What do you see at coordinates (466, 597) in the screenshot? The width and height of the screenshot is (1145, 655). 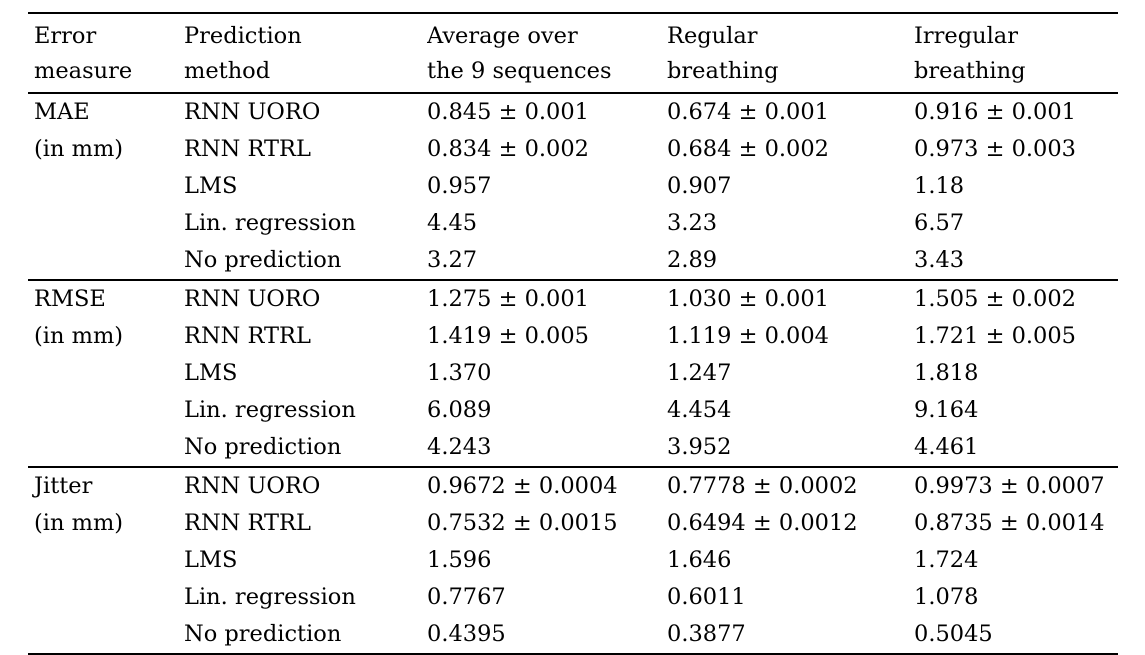 I see `avg-cell: 0.7767` at bounding box center [466, 597].